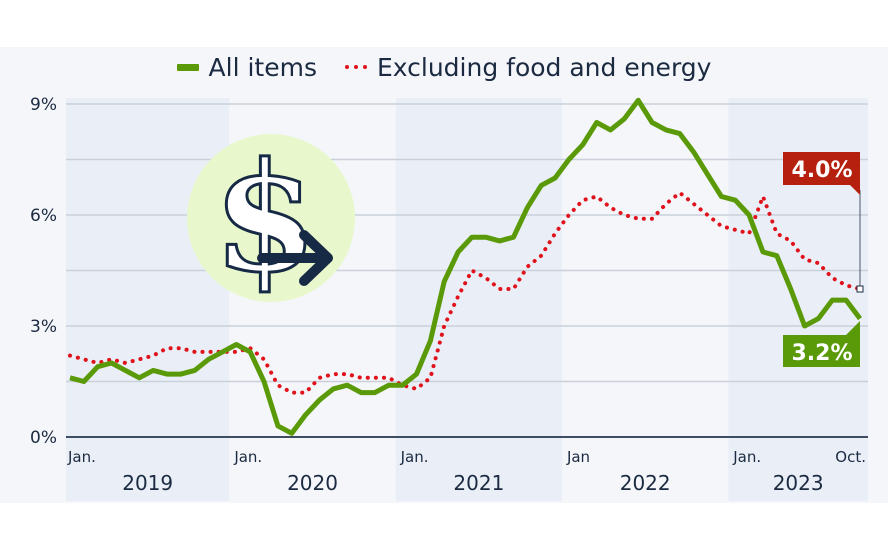  Describe the element at coordinates (312, 483) in the screenshot. I see `year-label: 2020` at that location.